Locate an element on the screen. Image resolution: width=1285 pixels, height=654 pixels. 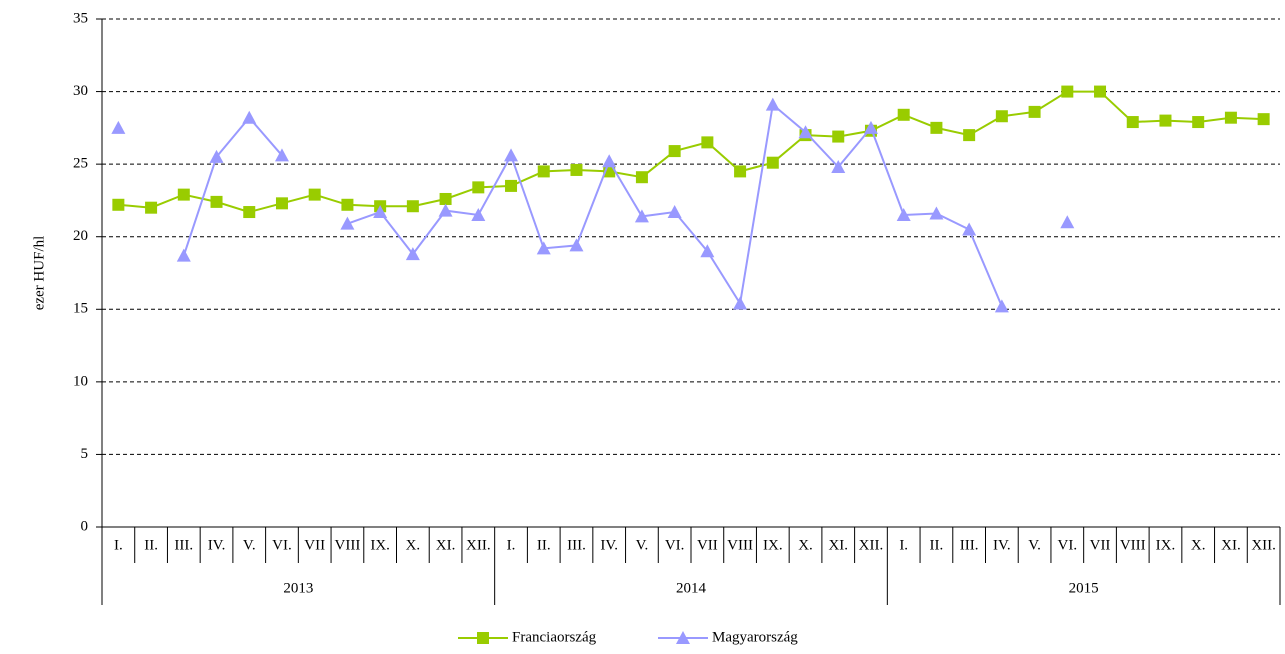
y-tick-label: 0 is located at coordinates (85, 526).